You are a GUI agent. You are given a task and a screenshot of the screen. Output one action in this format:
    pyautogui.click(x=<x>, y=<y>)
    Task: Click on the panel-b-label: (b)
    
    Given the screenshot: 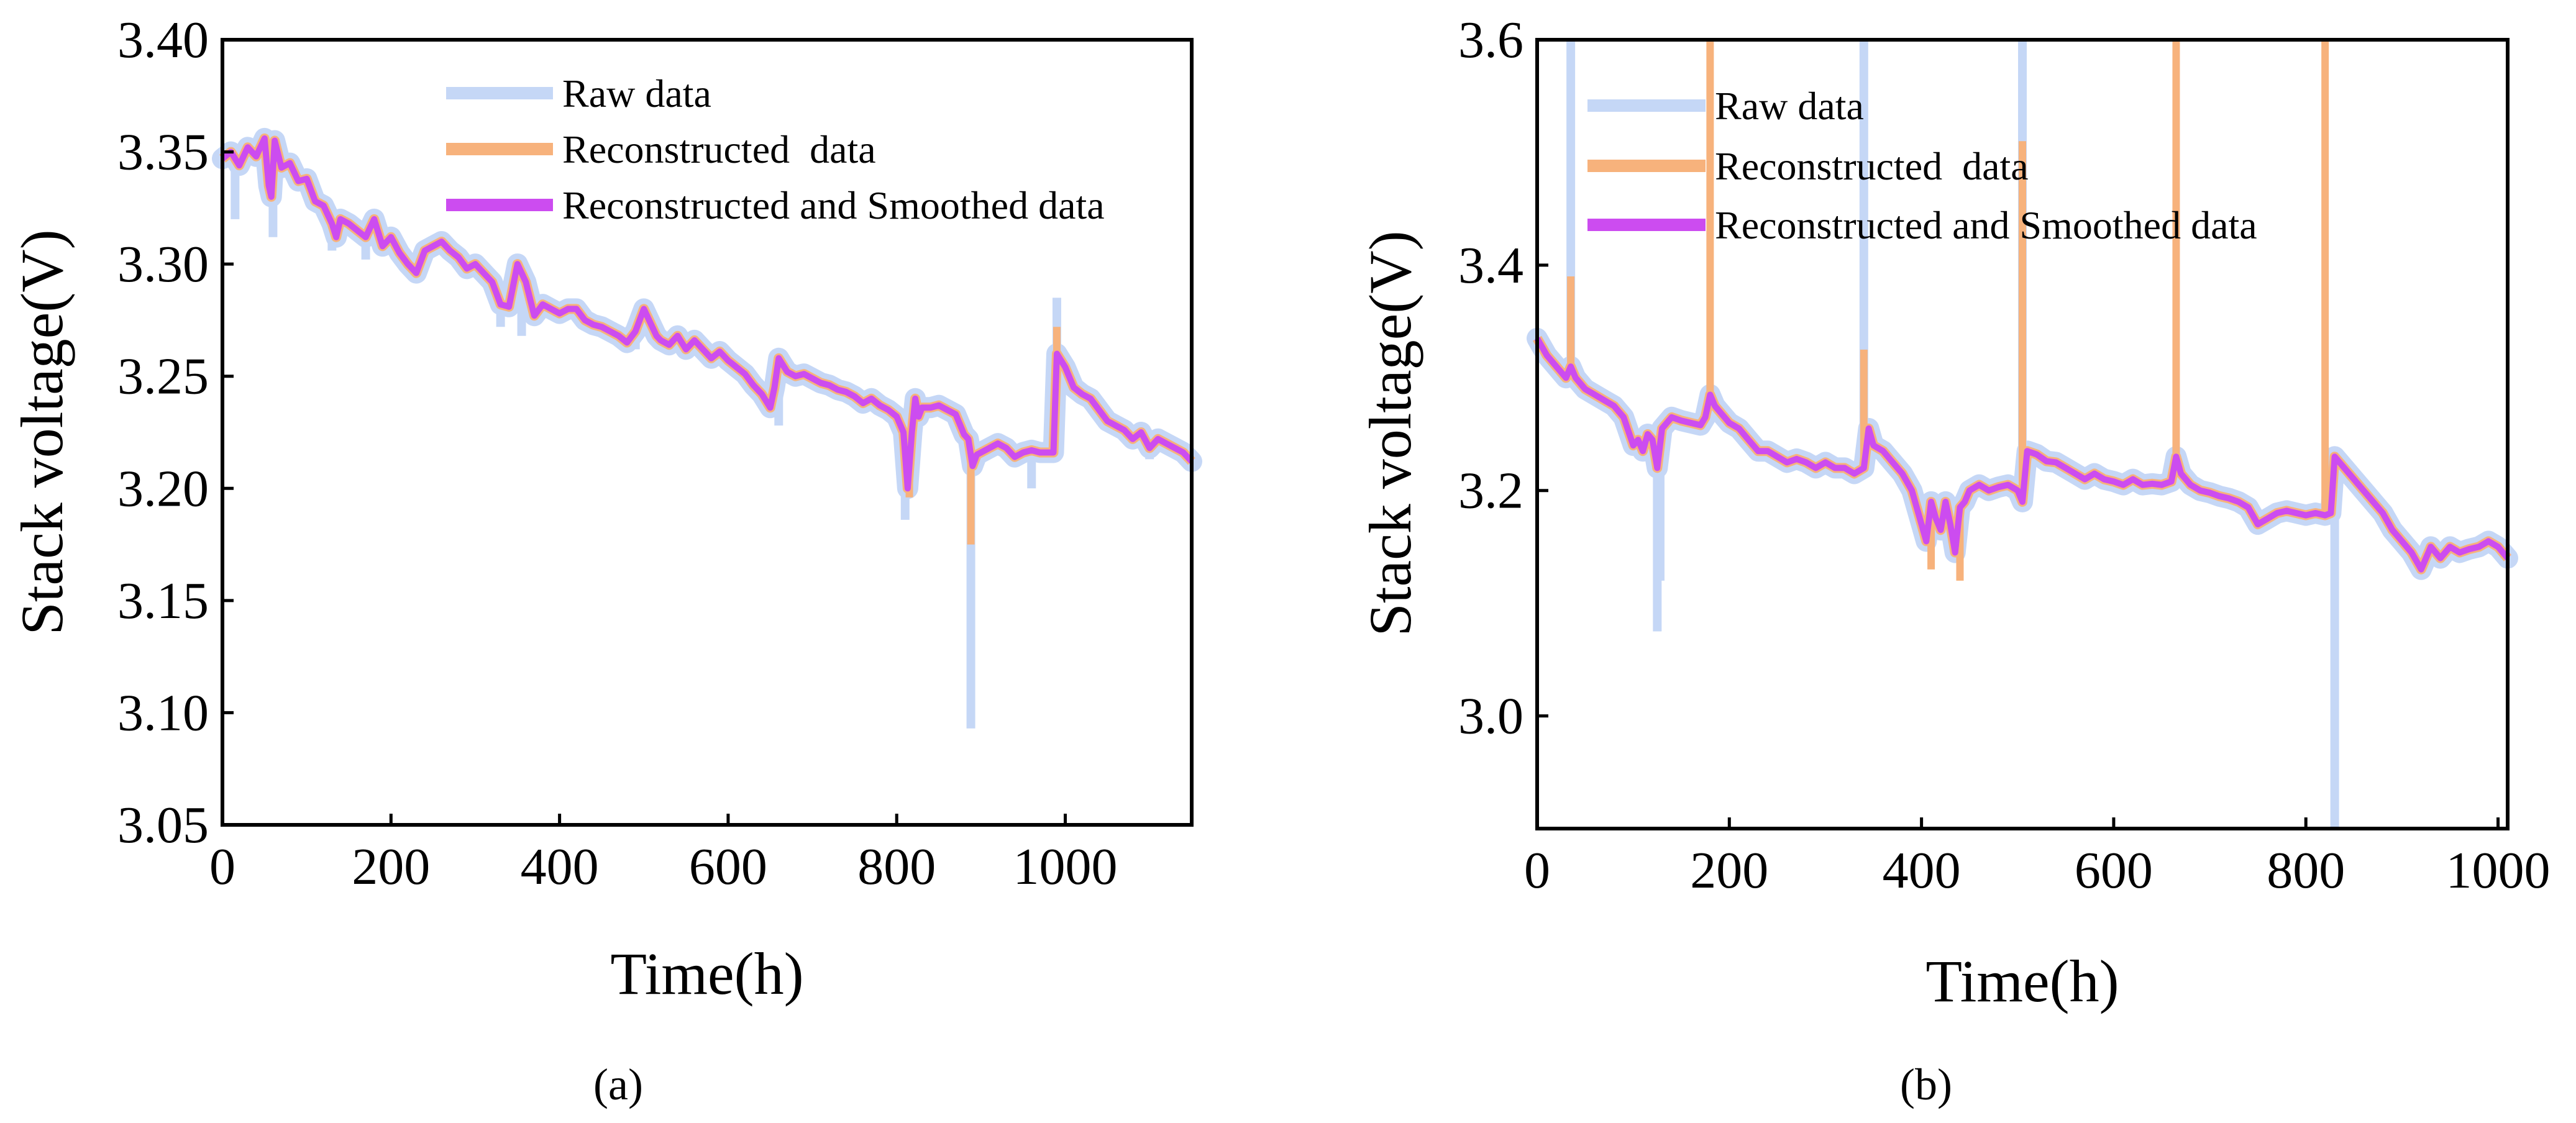 What is the action you would take?
    pyautogui.click(x=1926, y=1084)
    